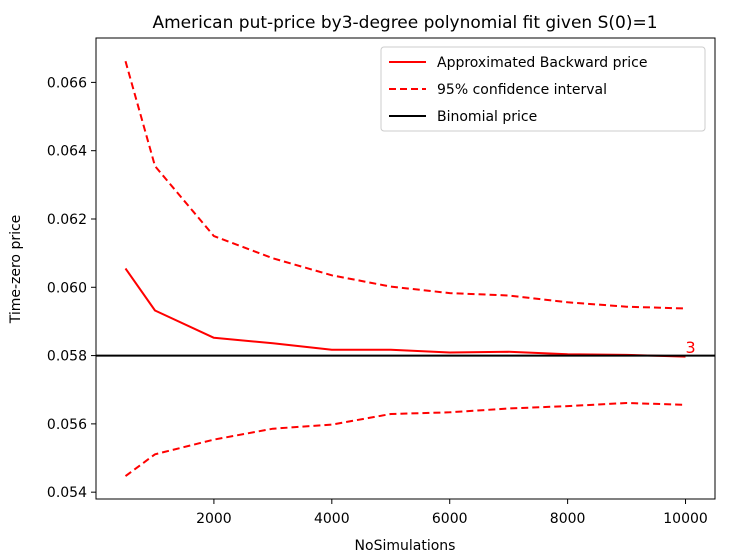 The height and width of the screenshot is (557, 732). I want to click on x-axis-label: NoSimulations, so click(405, 546).